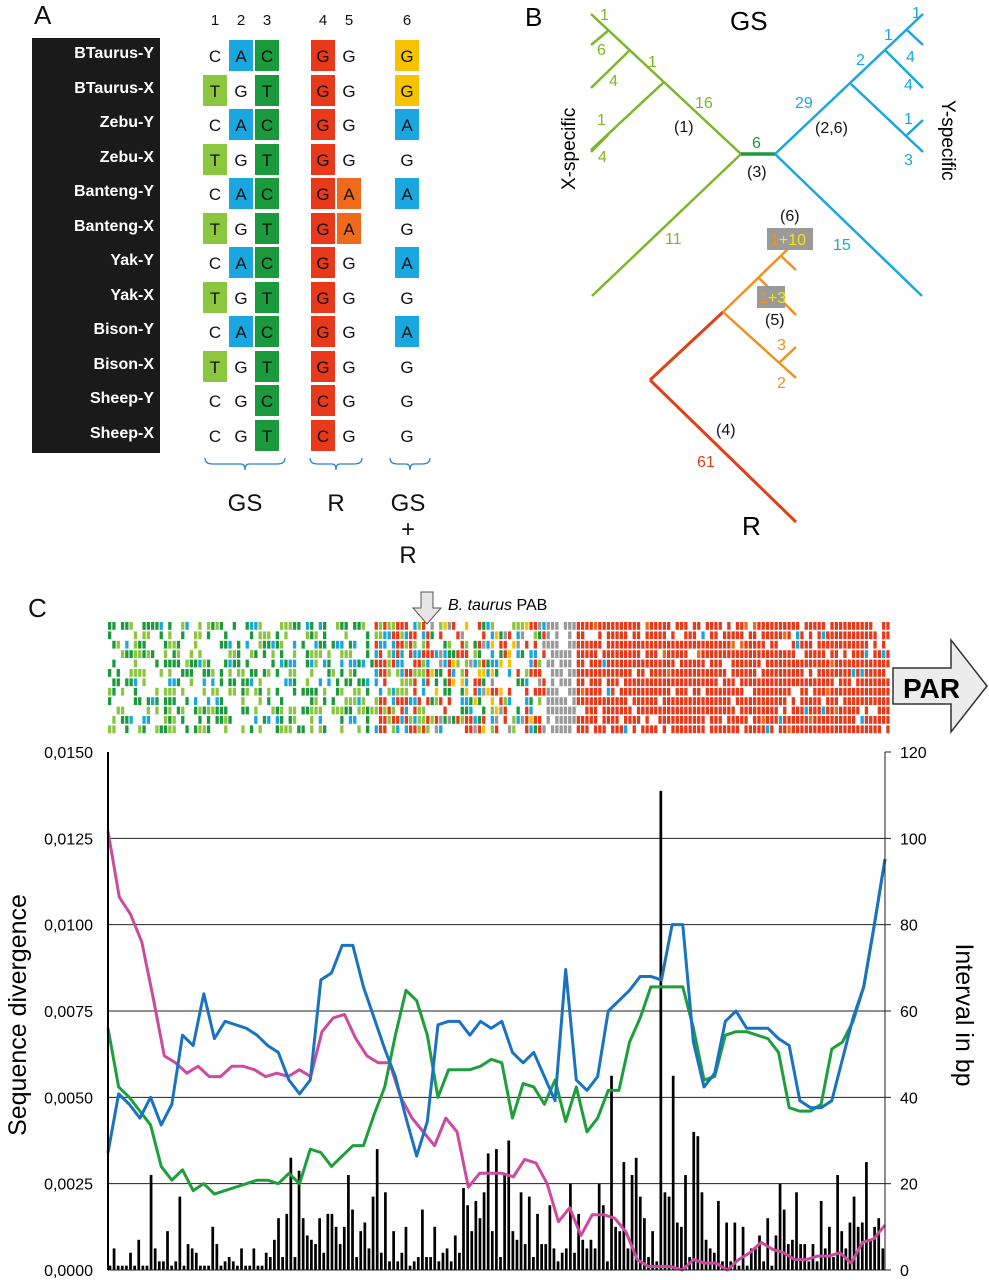  I want to click on base-cell: A, so click(241, 331).